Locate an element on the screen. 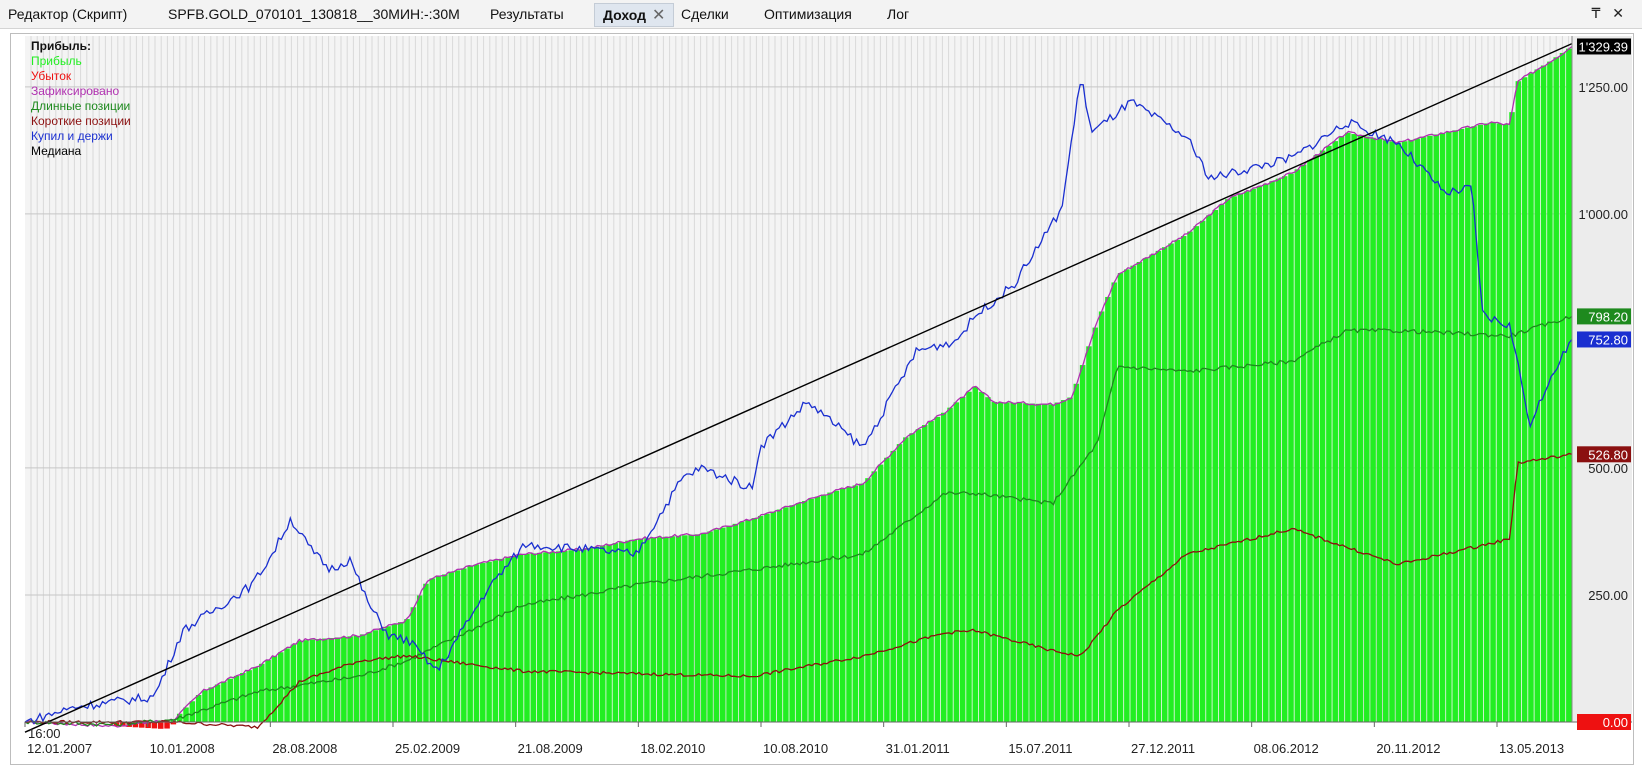 This screenshot has width=1642, height=770. legend-title: Прибыль: is located at coordinates (61, 46).